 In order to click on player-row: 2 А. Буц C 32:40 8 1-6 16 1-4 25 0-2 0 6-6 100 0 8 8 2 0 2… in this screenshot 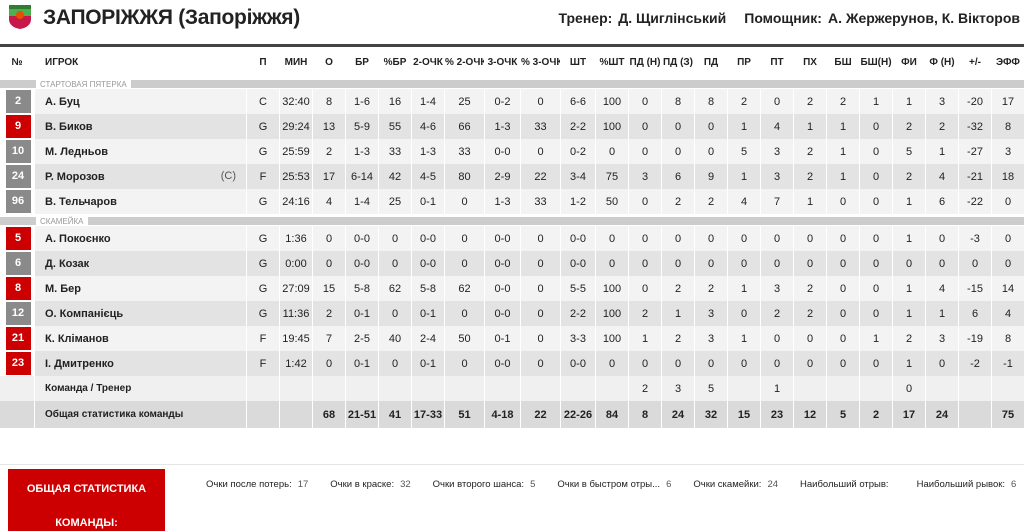, I will do `click(512, 101)`.